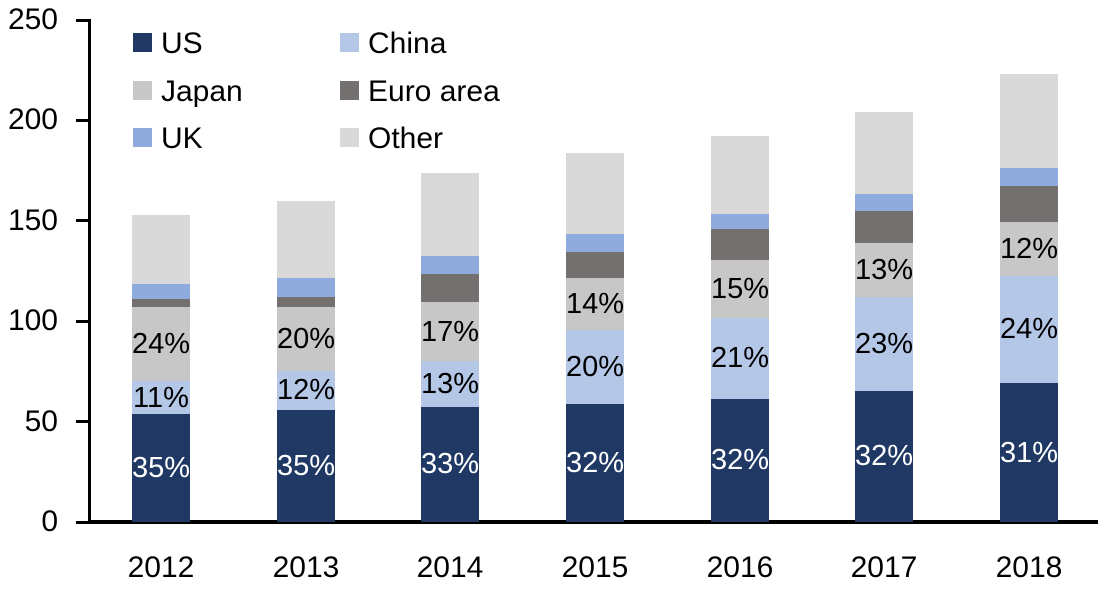 The image size is (1102, 598). I want to click on bar-value-label: 21%, so click(740, 358).